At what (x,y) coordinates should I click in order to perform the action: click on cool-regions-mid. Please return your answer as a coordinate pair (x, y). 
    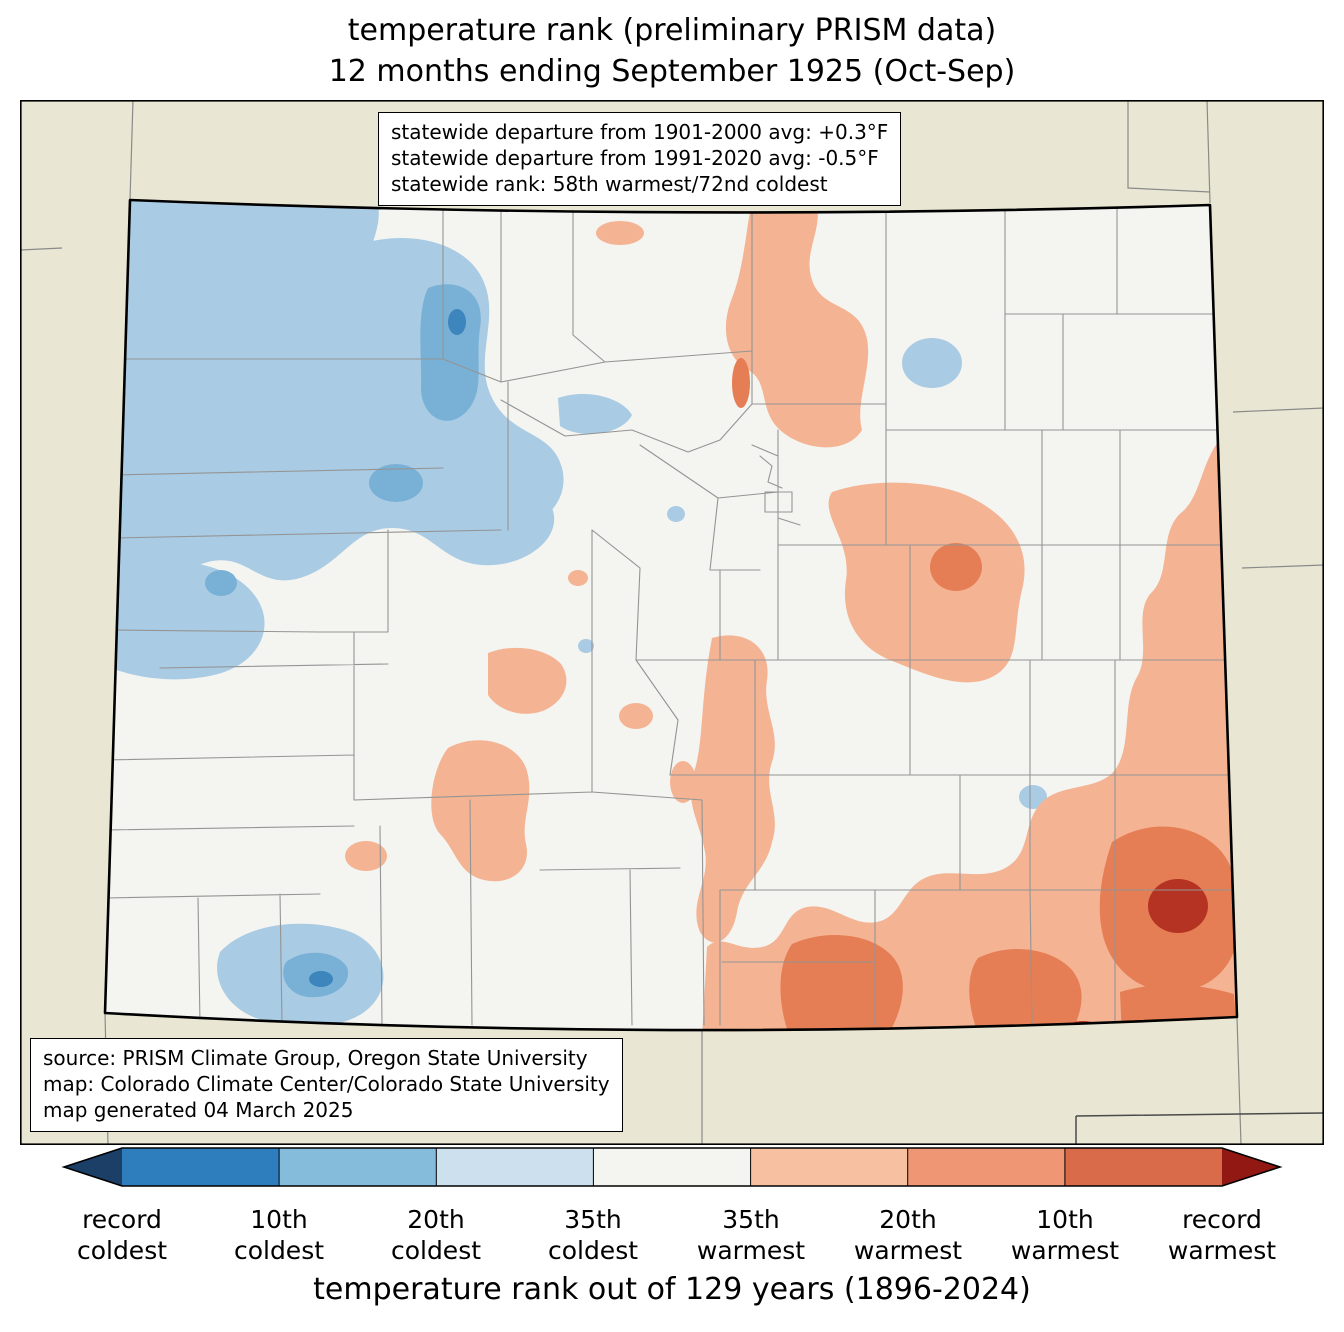
    Looking at the image, I should click on (343, 641).